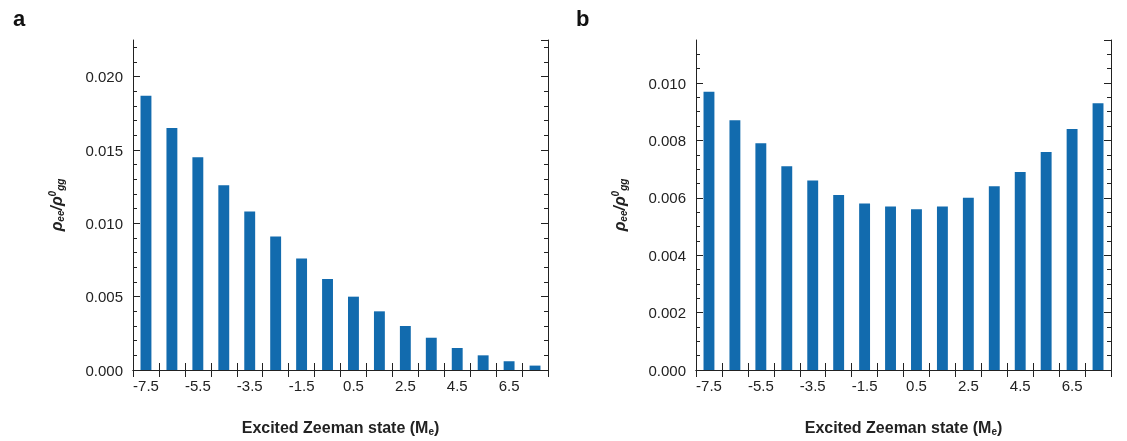  I want to click on y-tick-label: 0.008, so click(667, 140).